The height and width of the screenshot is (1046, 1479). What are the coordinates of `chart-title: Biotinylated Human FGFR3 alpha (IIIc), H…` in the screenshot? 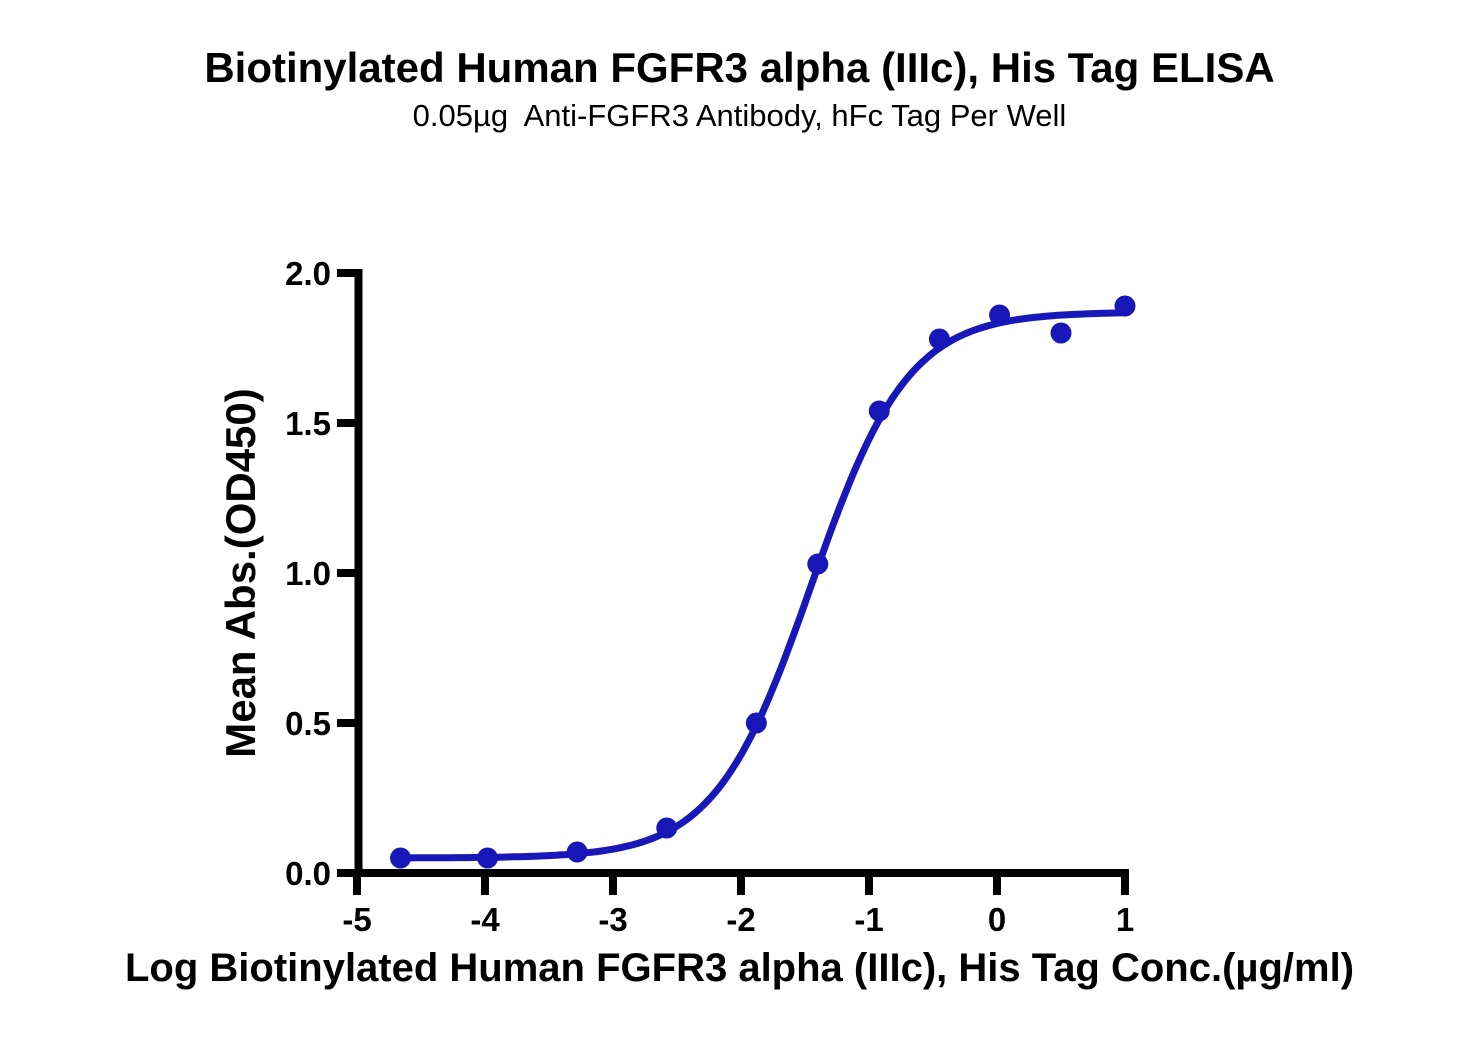 It's located at (739, 67).